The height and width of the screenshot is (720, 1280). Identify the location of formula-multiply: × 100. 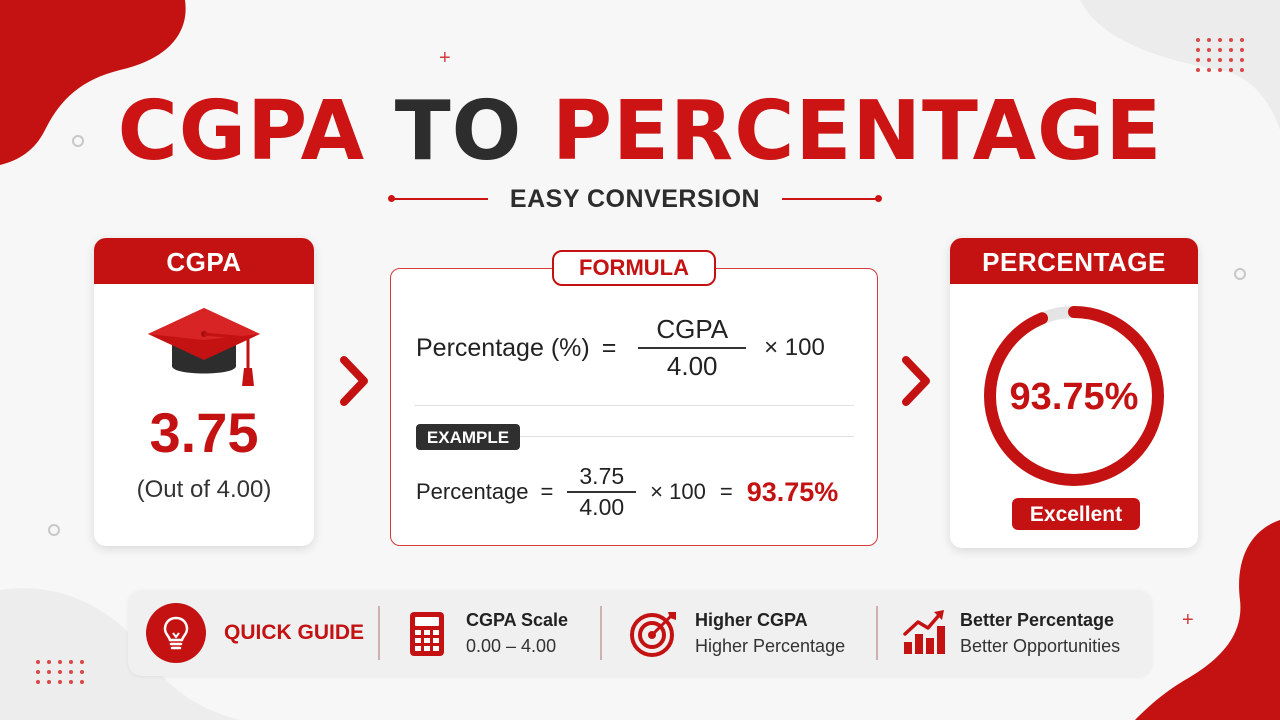
(794, 347).